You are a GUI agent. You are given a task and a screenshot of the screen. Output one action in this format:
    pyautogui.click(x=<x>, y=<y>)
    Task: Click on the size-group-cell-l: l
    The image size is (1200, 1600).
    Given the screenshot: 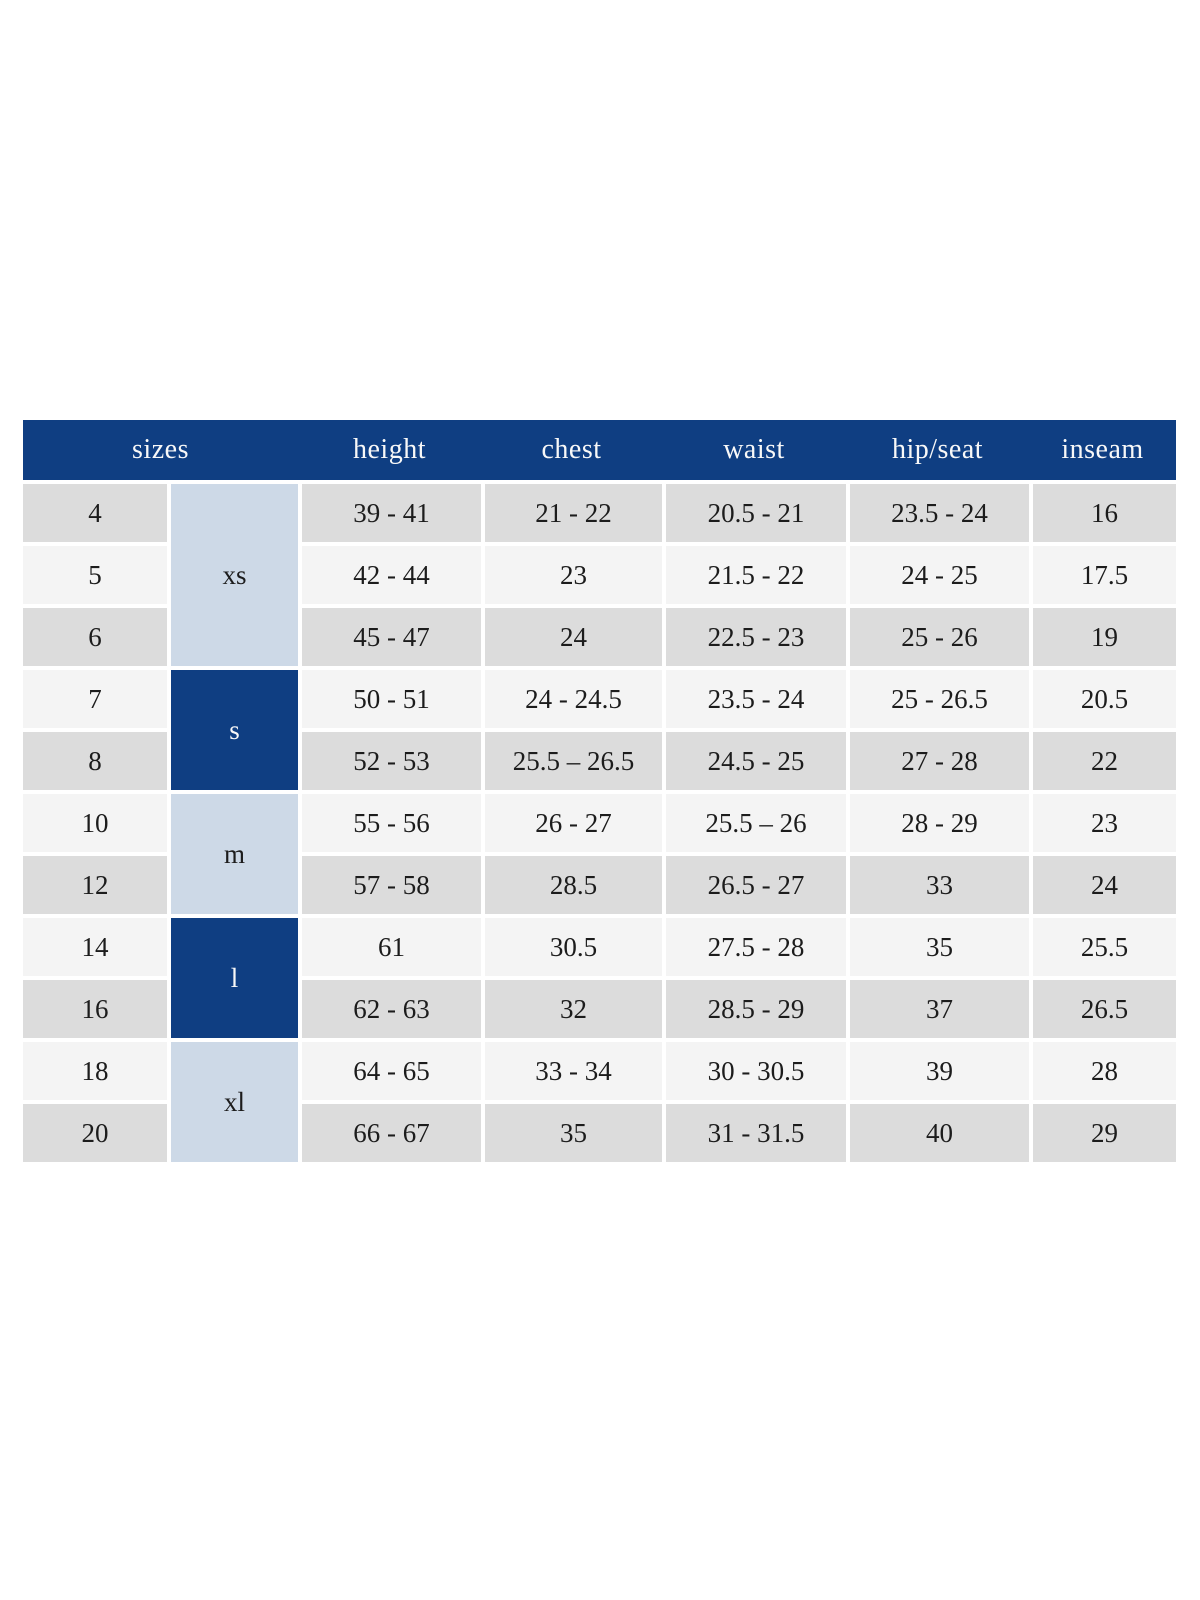 What is the action you would take?
    pyautogui.click(x=234, y=978)
    